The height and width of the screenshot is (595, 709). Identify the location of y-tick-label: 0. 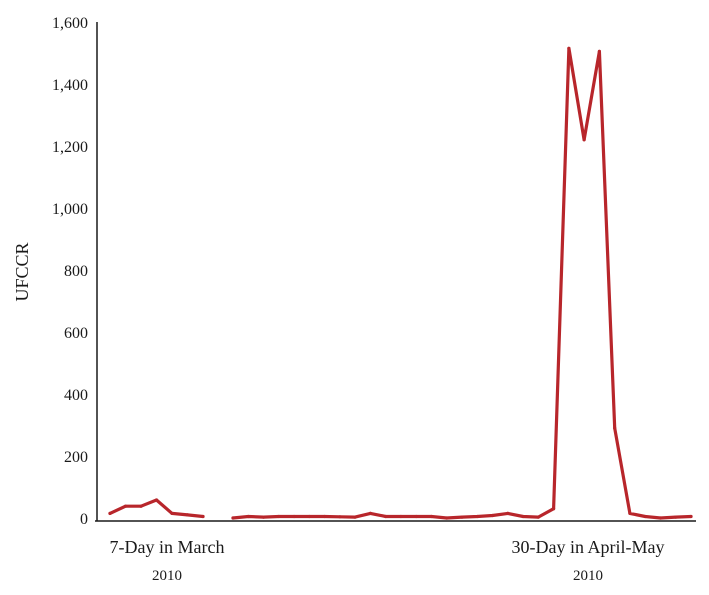
(84, 519).